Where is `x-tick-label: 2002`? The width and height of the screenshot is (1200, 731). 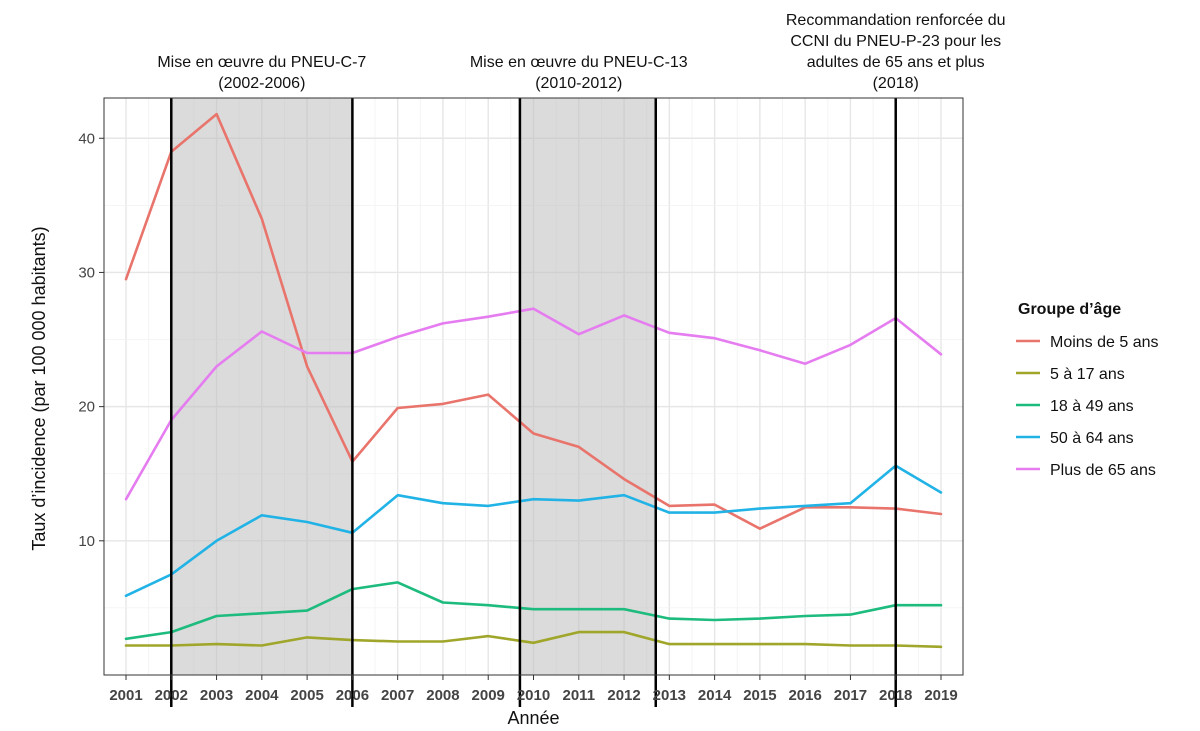
x-tick-label: 2002 is located at coordinates (171, 695).